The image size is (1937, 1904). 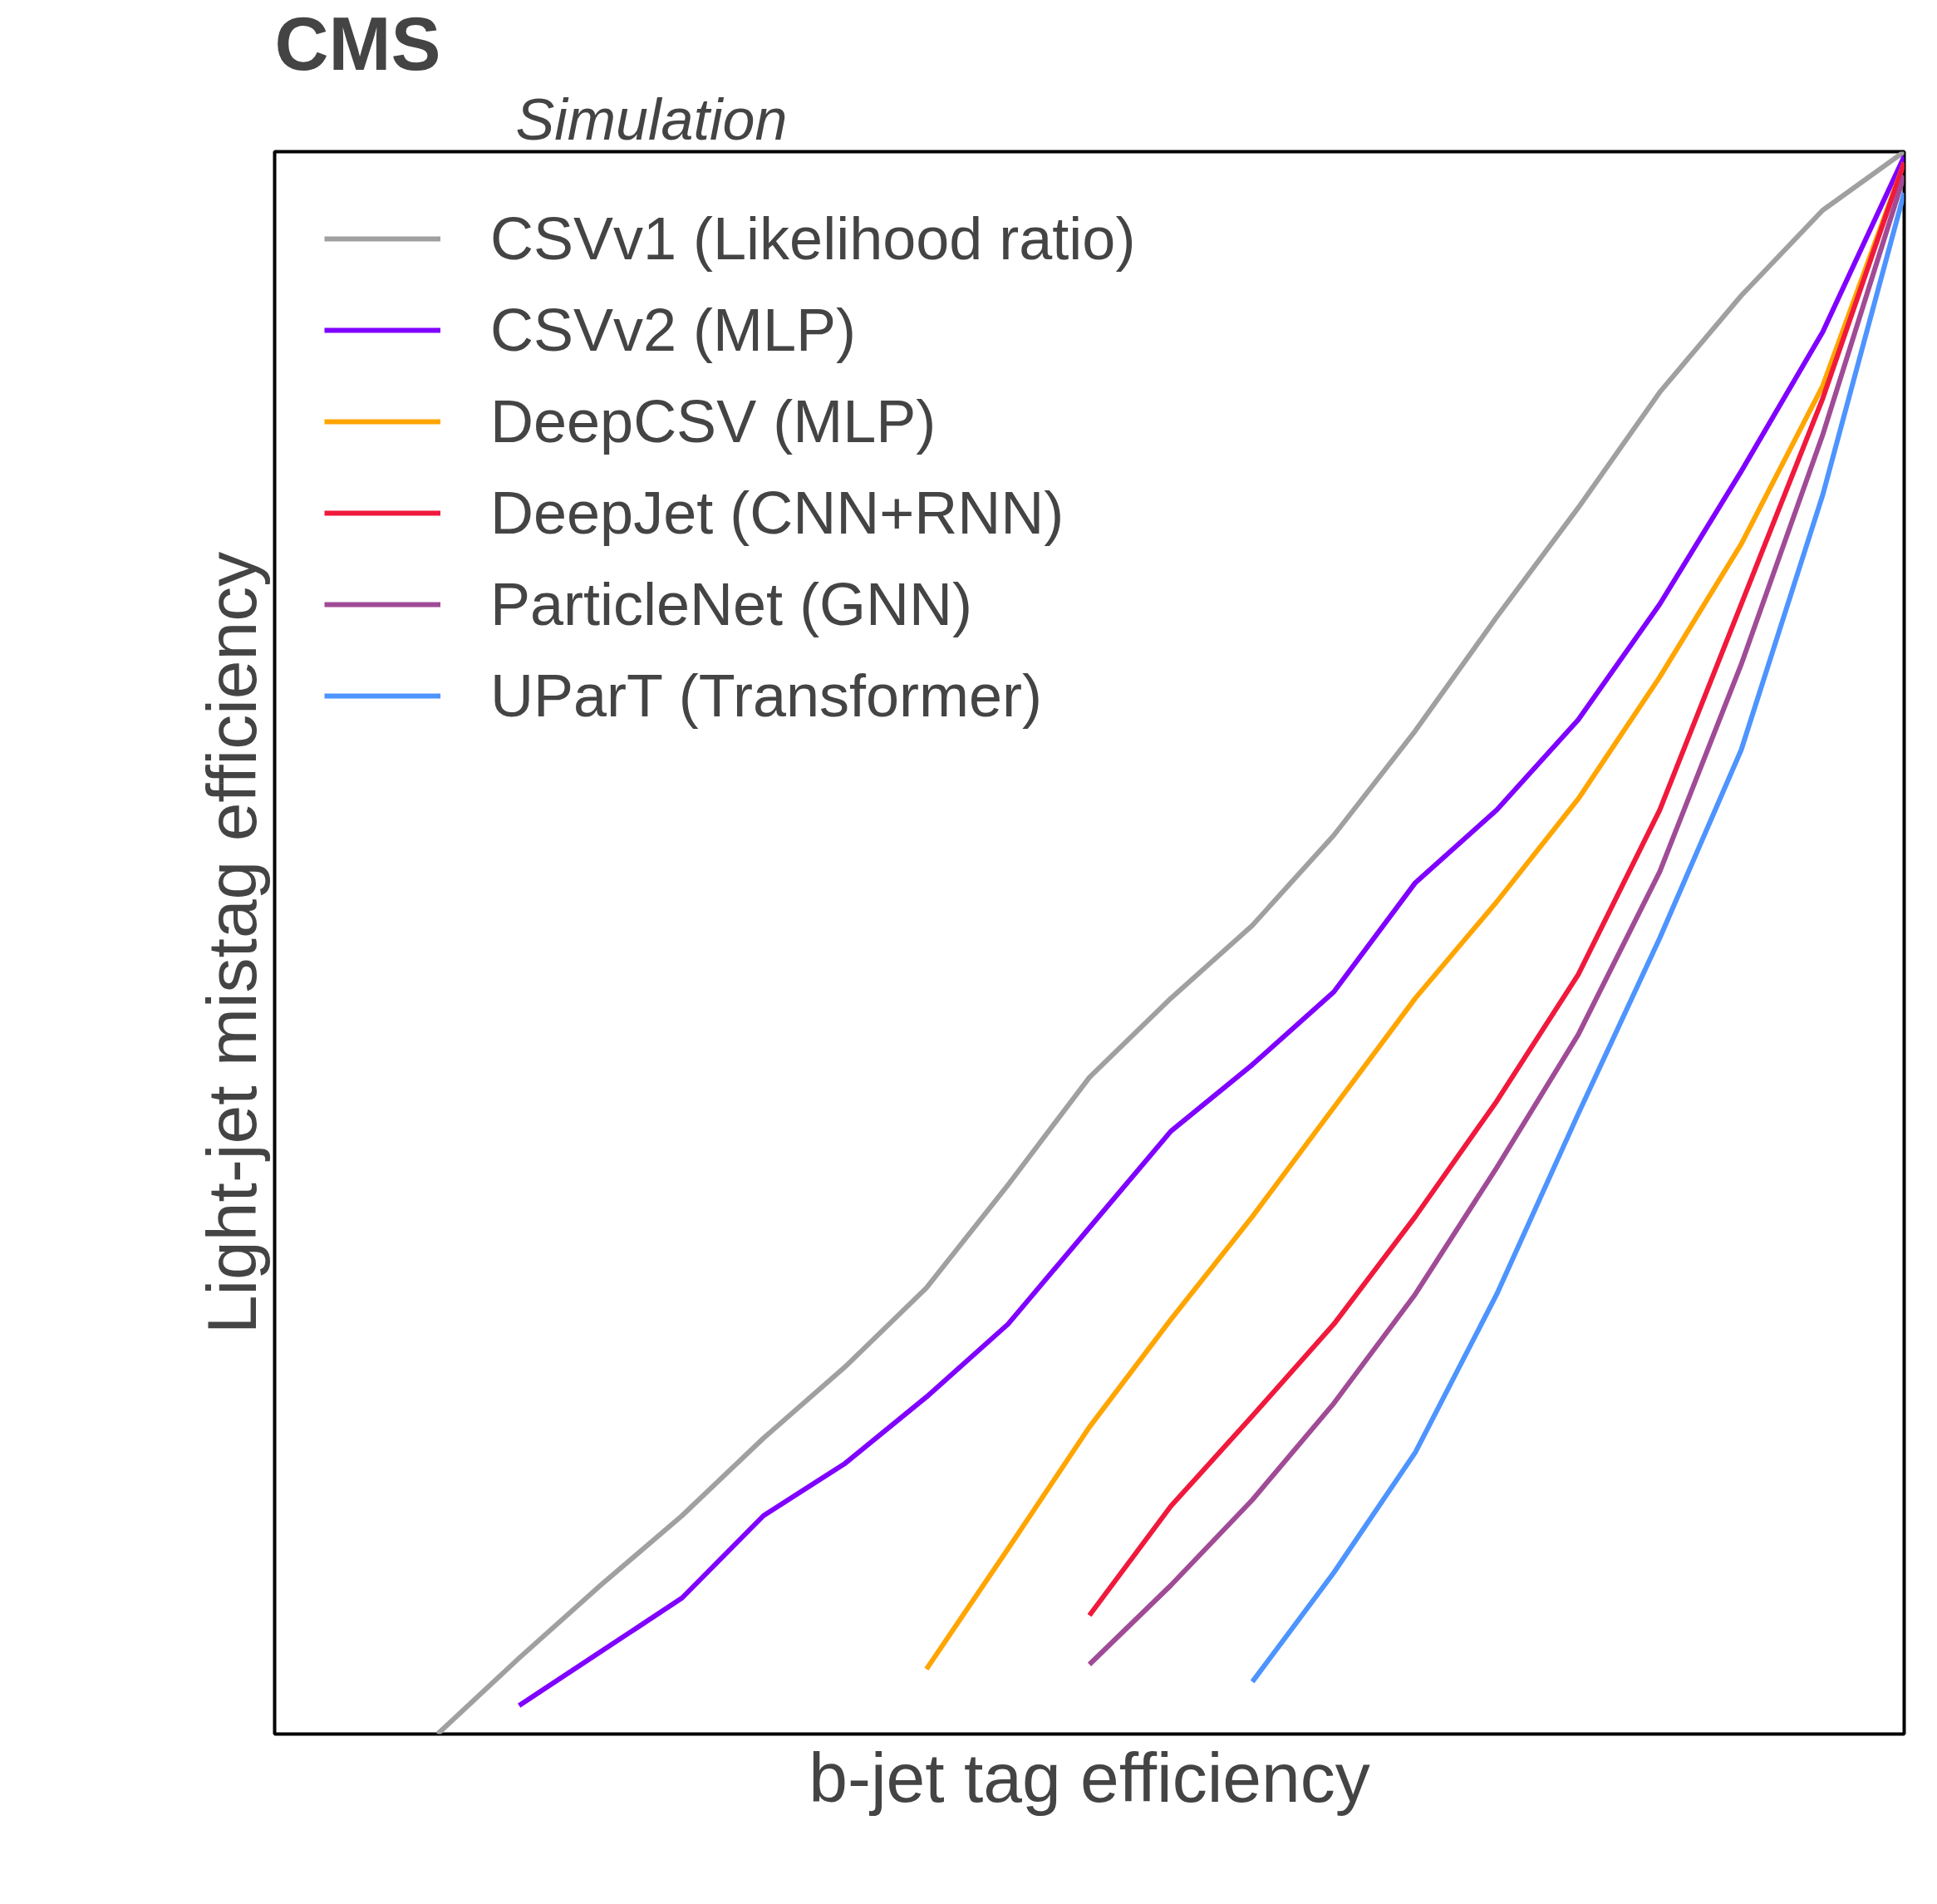 I want to click on y-axis-title: Light-jet mistag efficiency, so click(x=231, y=943).